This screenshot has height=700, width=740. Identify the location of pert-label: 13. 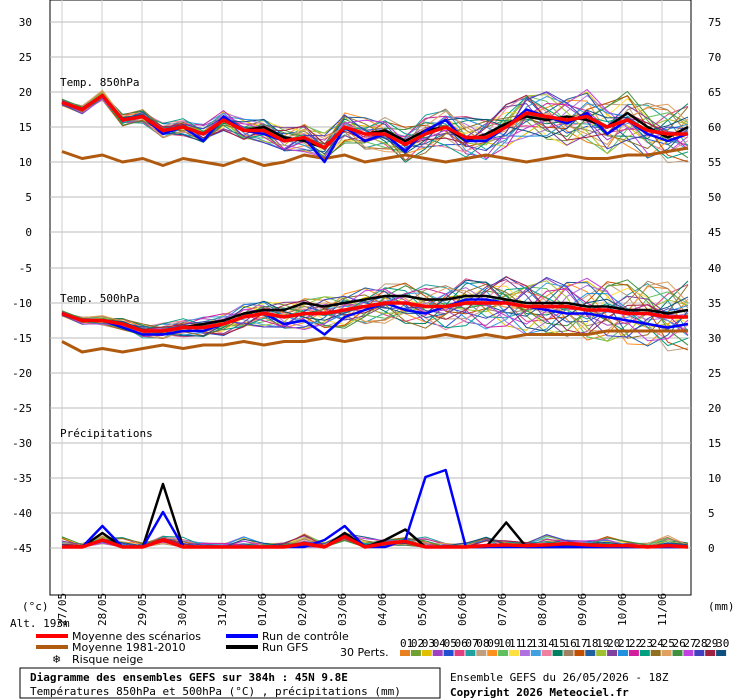
(537, 643).